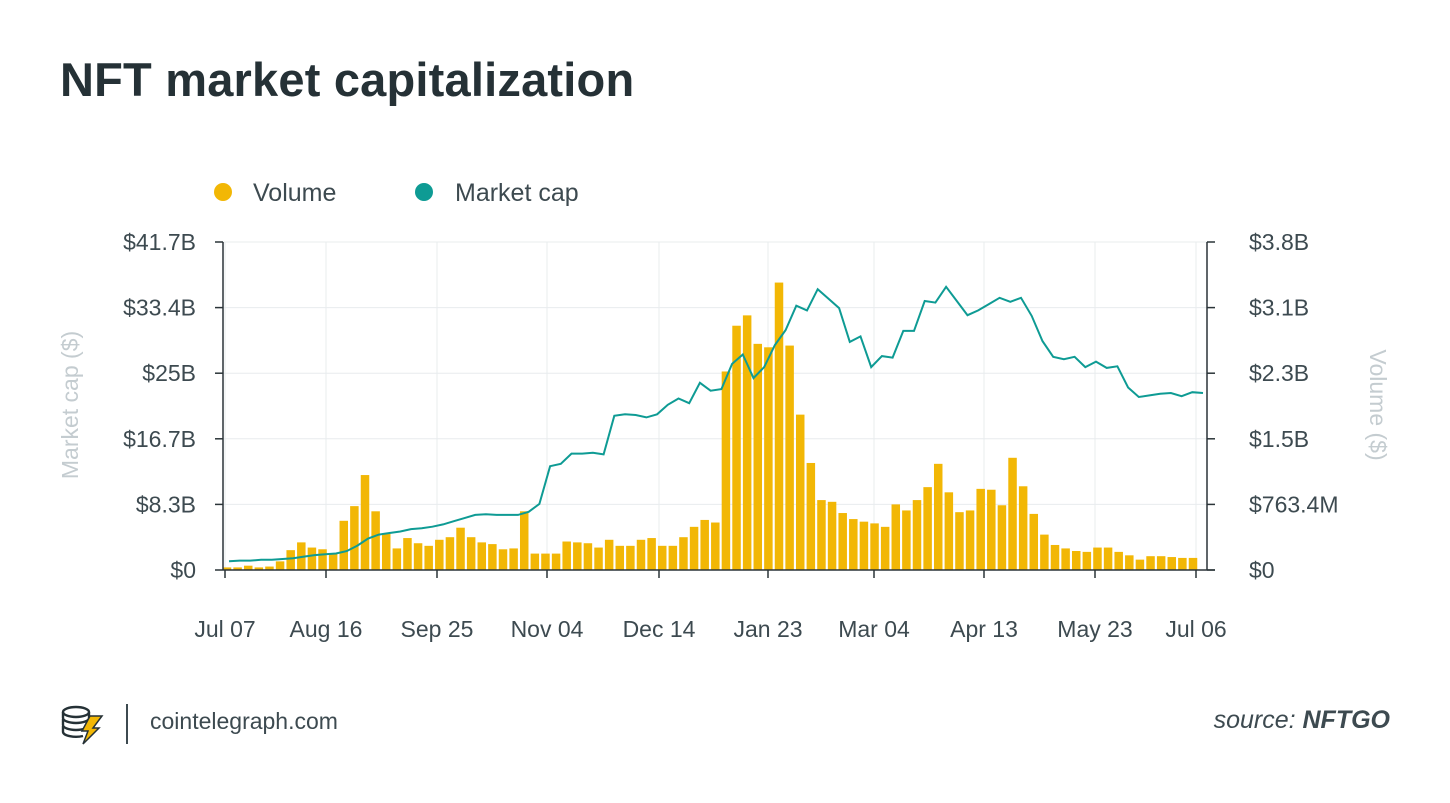 Image resolution: width=1450 pixels, height=803 pixels. What do you see at coordinates (1094, 629) in the screenshot?
I see `x-tick-label: May 23` at bounding box center [1094, 629].